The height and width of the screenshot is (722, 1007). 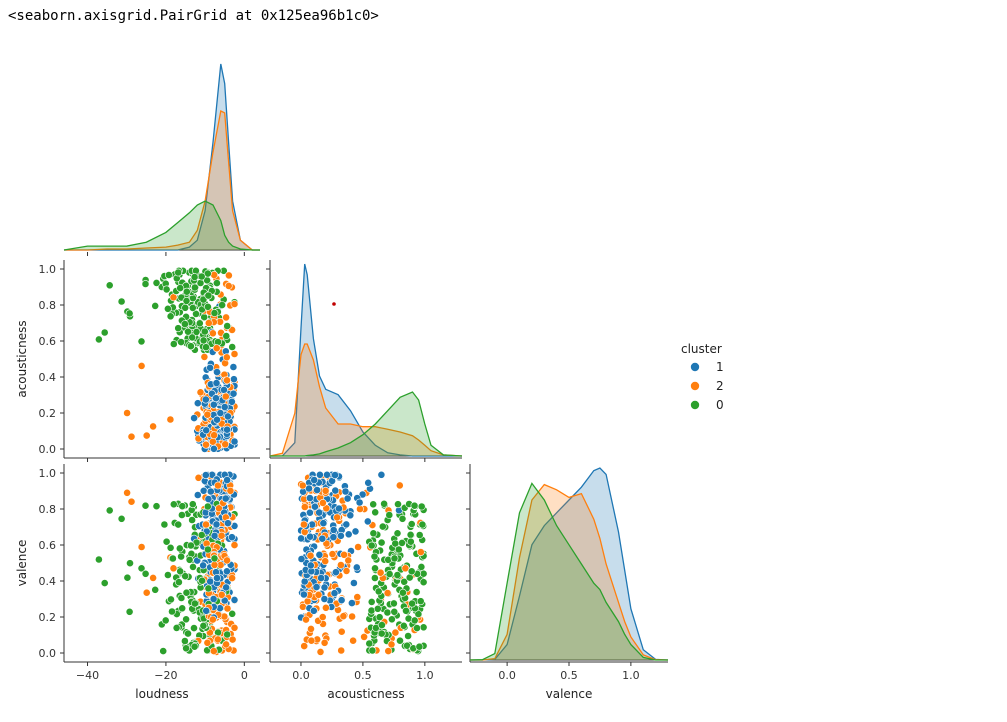 I want to click on ytick-label: 0.4, so click(x=48, y=377).